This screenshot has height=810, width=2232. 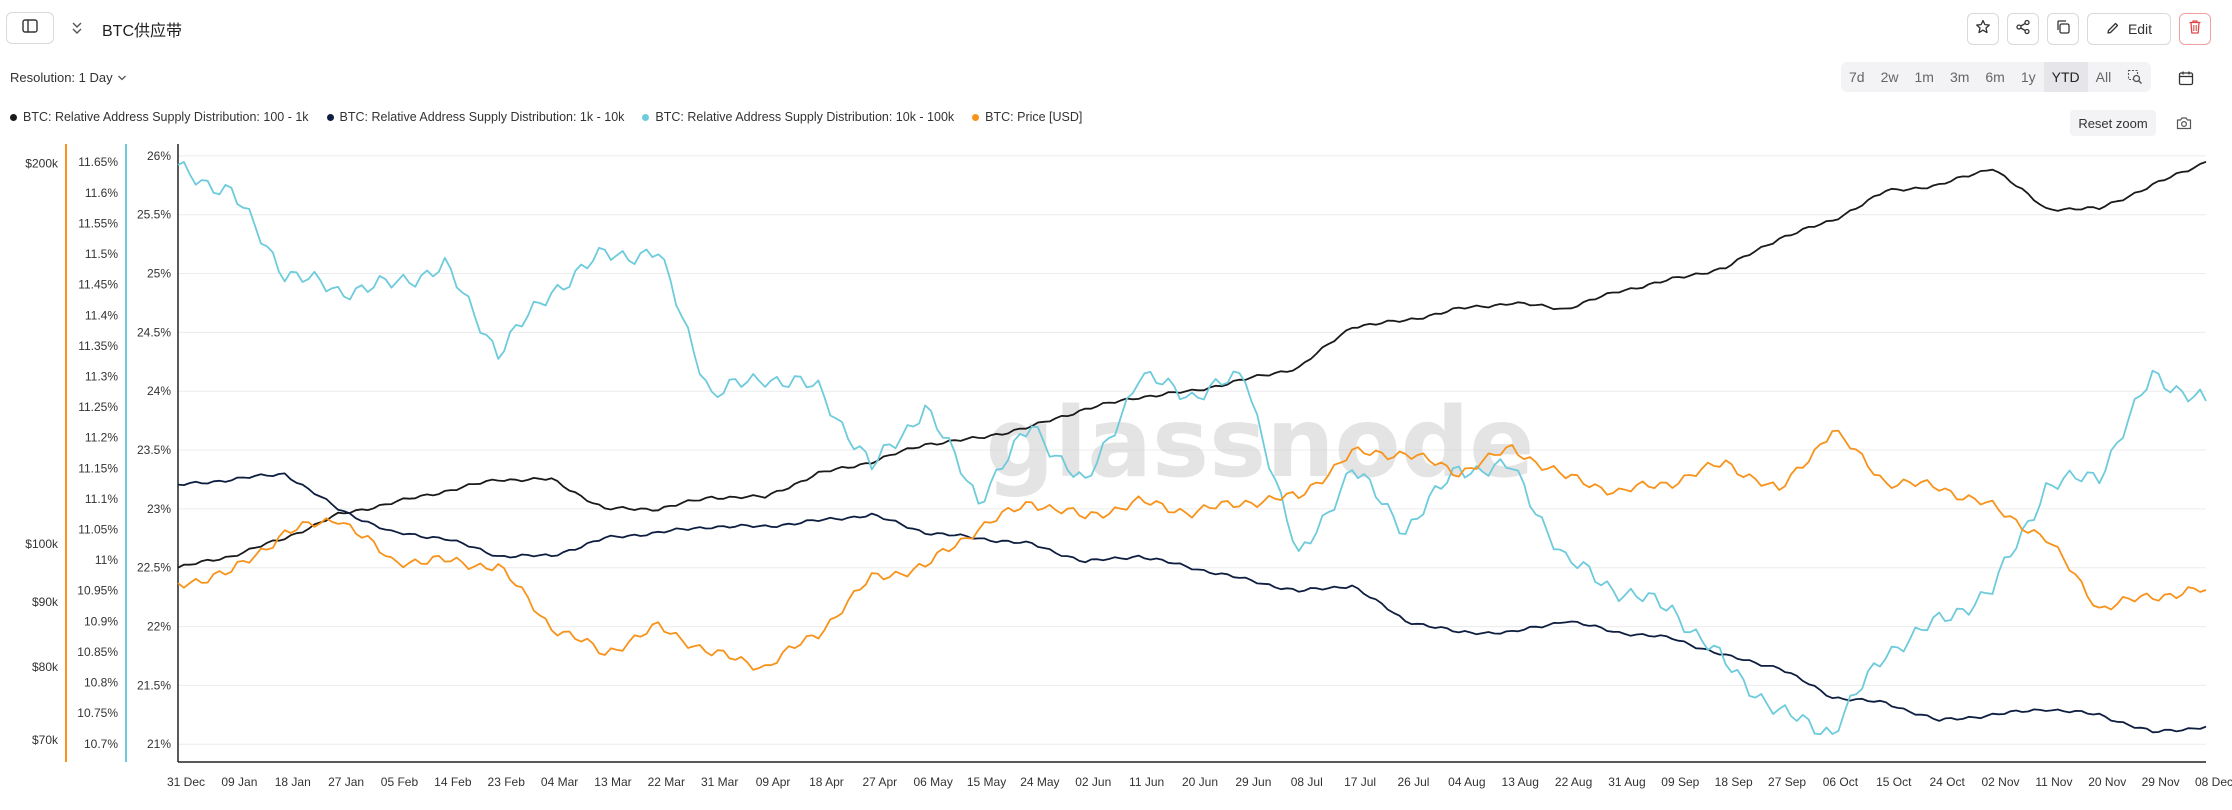 I want to click on x-tick-label: 11 Nov, so click(x=2053, y=782).